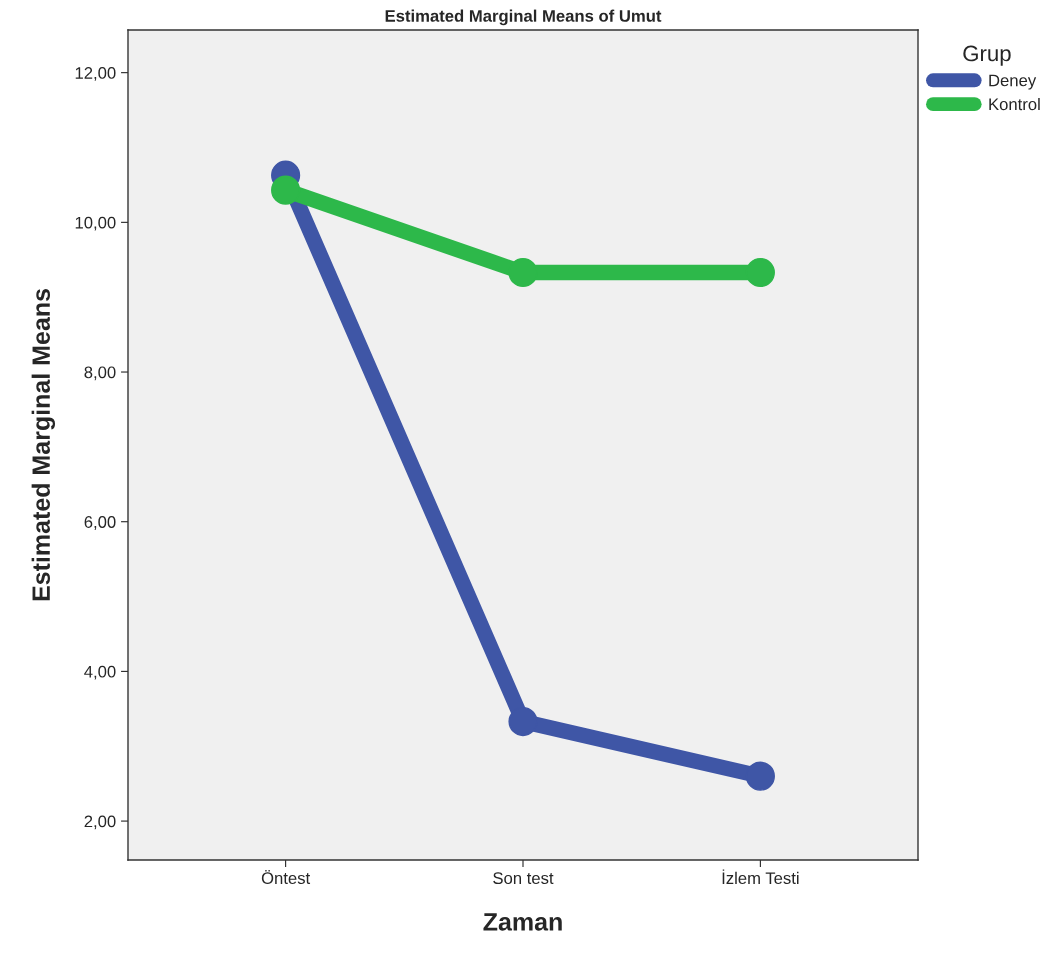  What do you see at coordinates (522, 922) in the screenshot?
I see `x-axis-title: Zaman` at bounding box center [522, 922].